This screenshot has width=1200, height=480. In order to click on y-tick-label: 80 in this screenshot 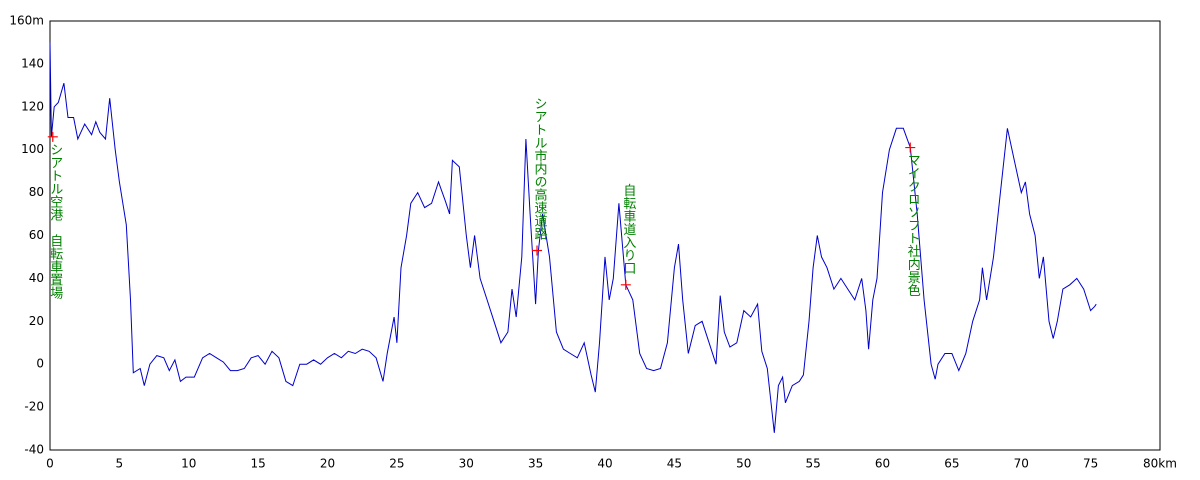, I will do `click(36, 192)`.